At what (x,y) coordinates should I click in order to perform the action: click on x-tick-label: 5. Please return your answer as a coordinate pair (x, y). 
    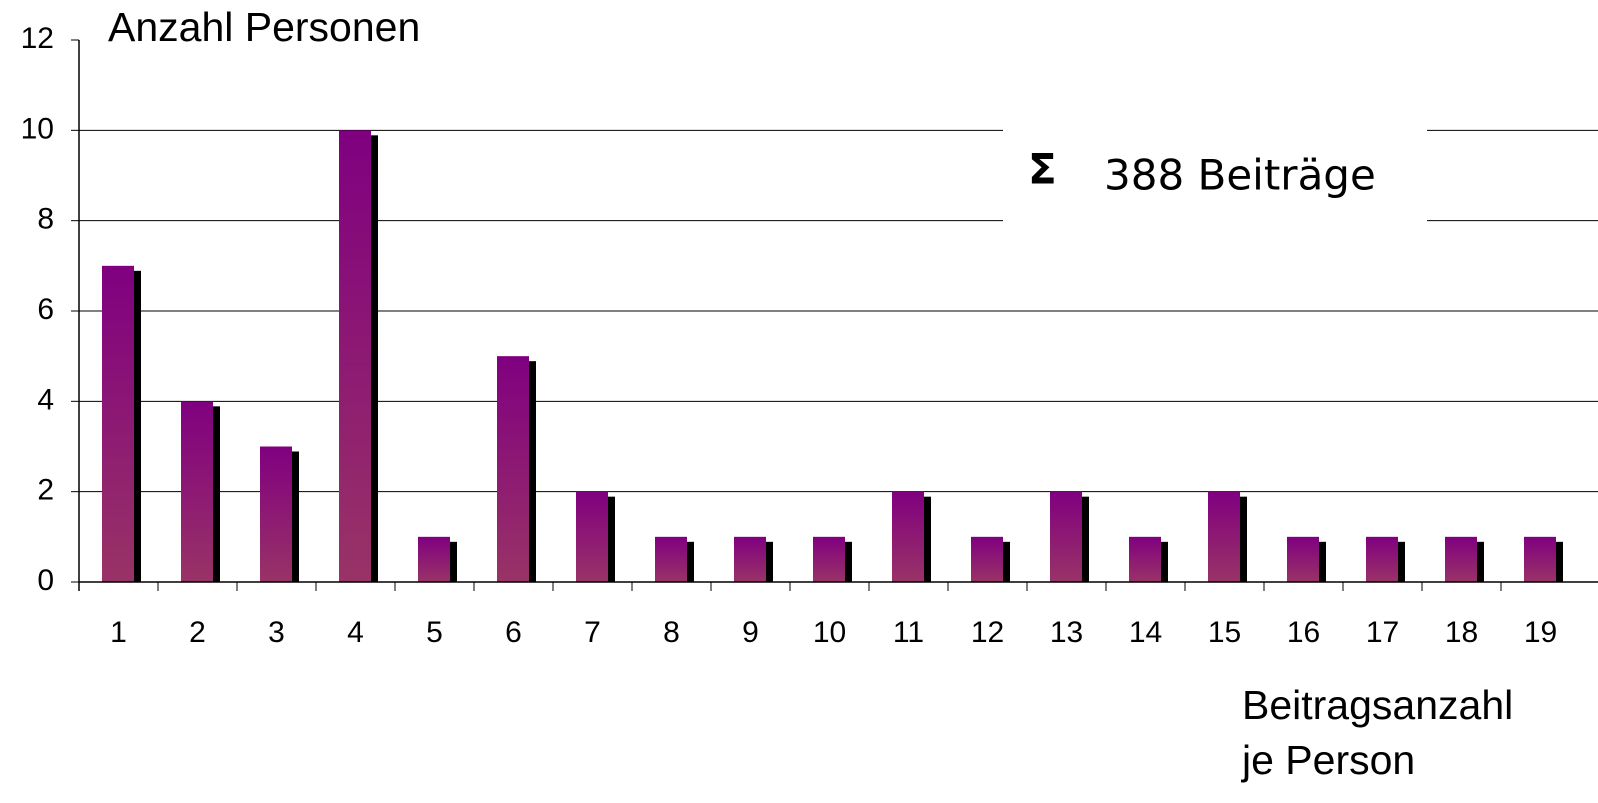
    Looking at the image, I should click on (434, 632).